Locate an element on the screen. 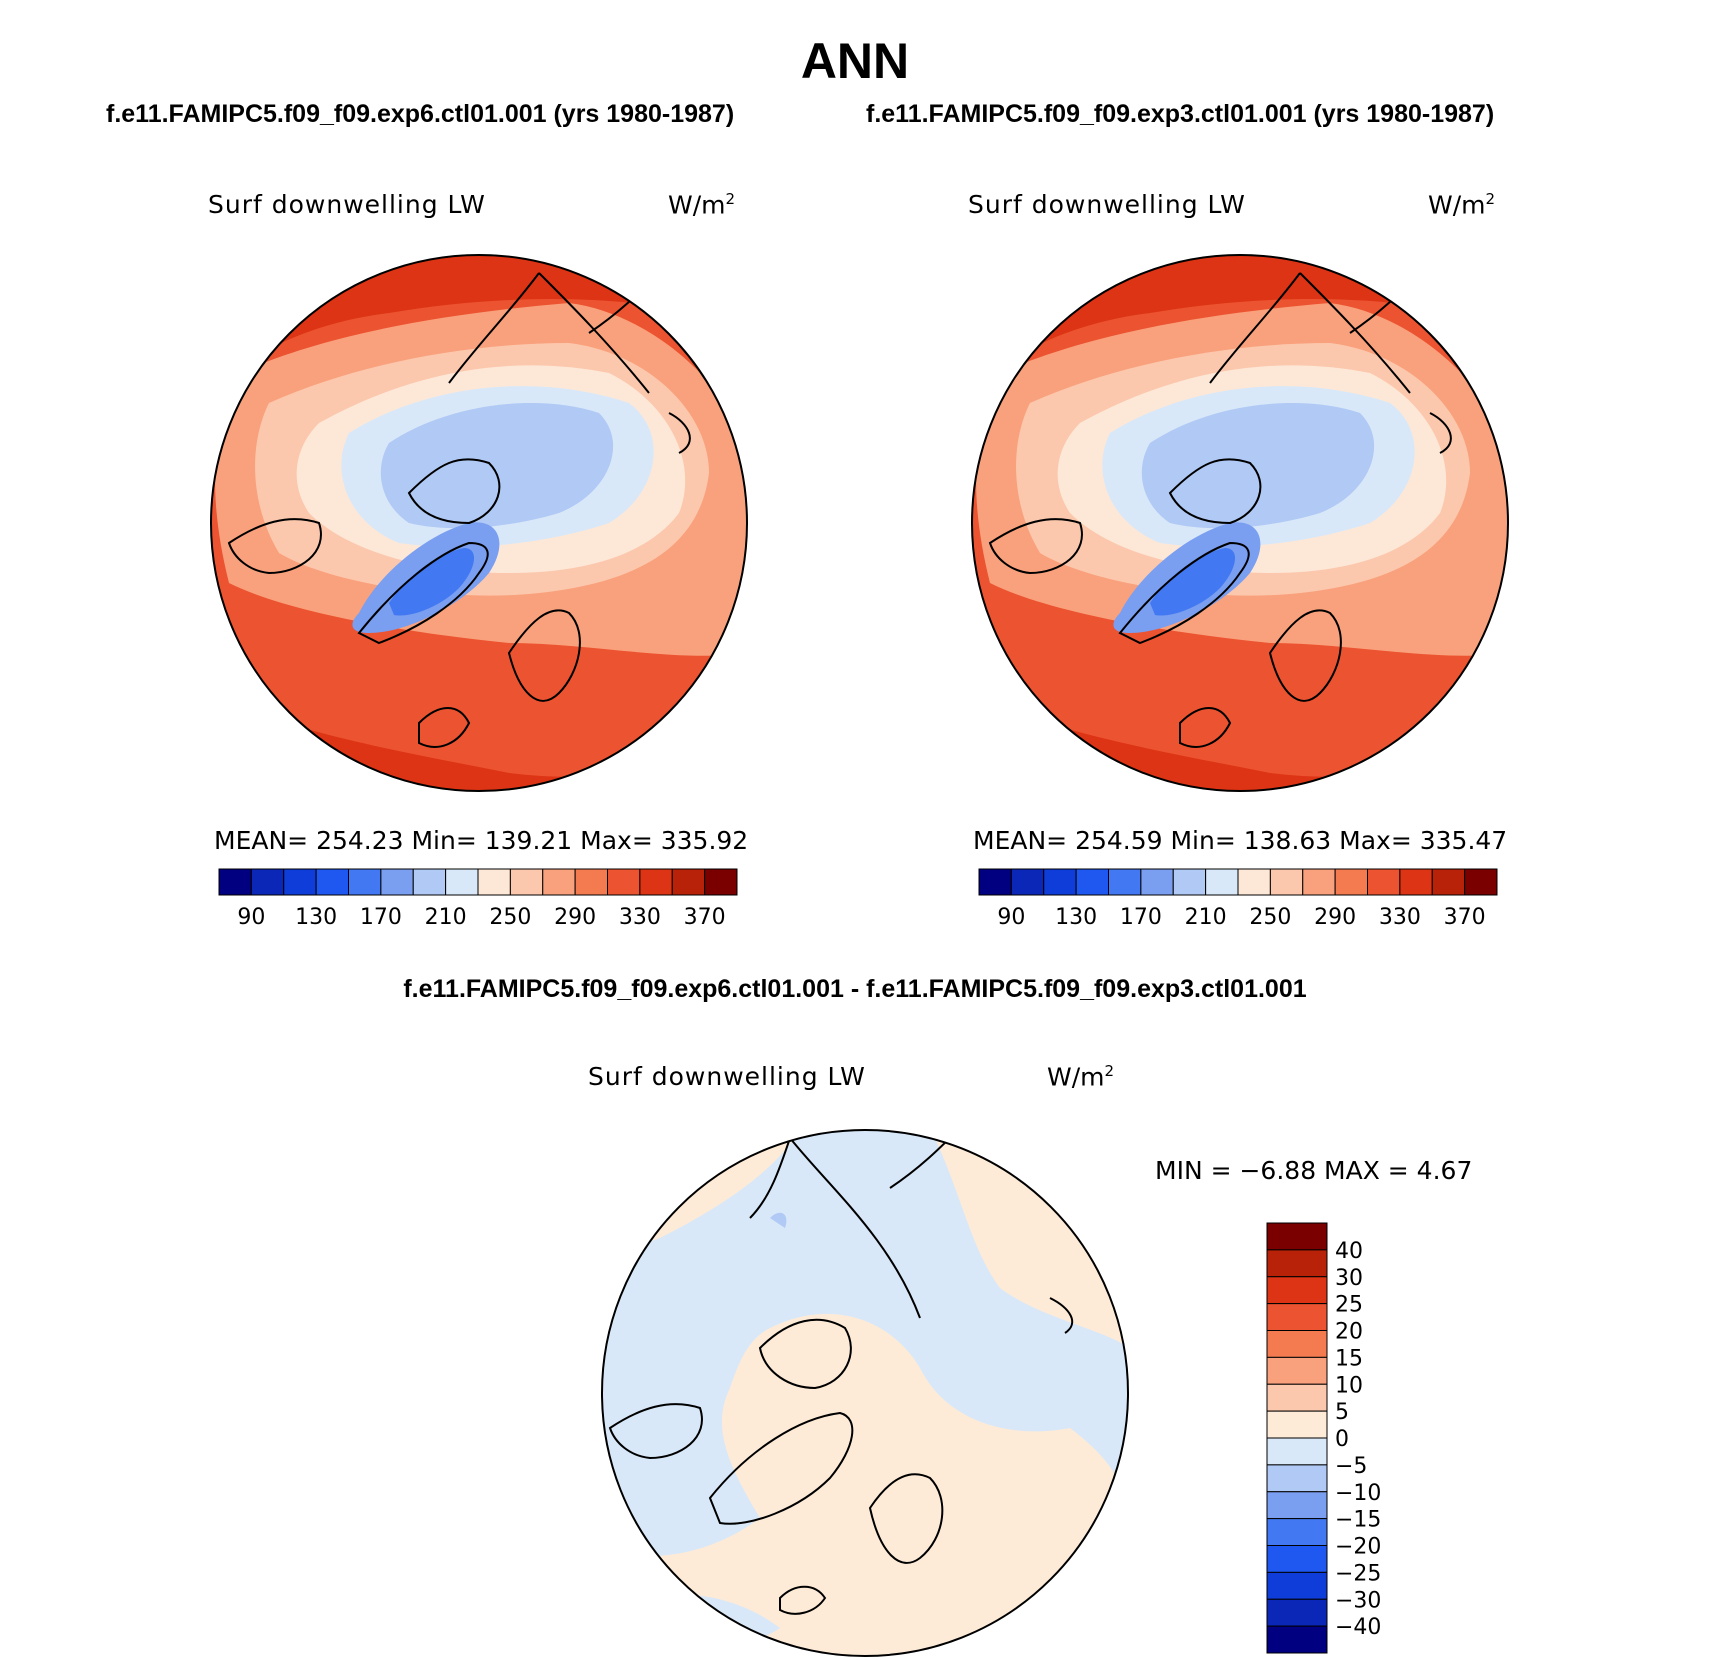 This screenshot has width=1710, height=1660. panel3-difference-map is located at coordinates (865, 1393).